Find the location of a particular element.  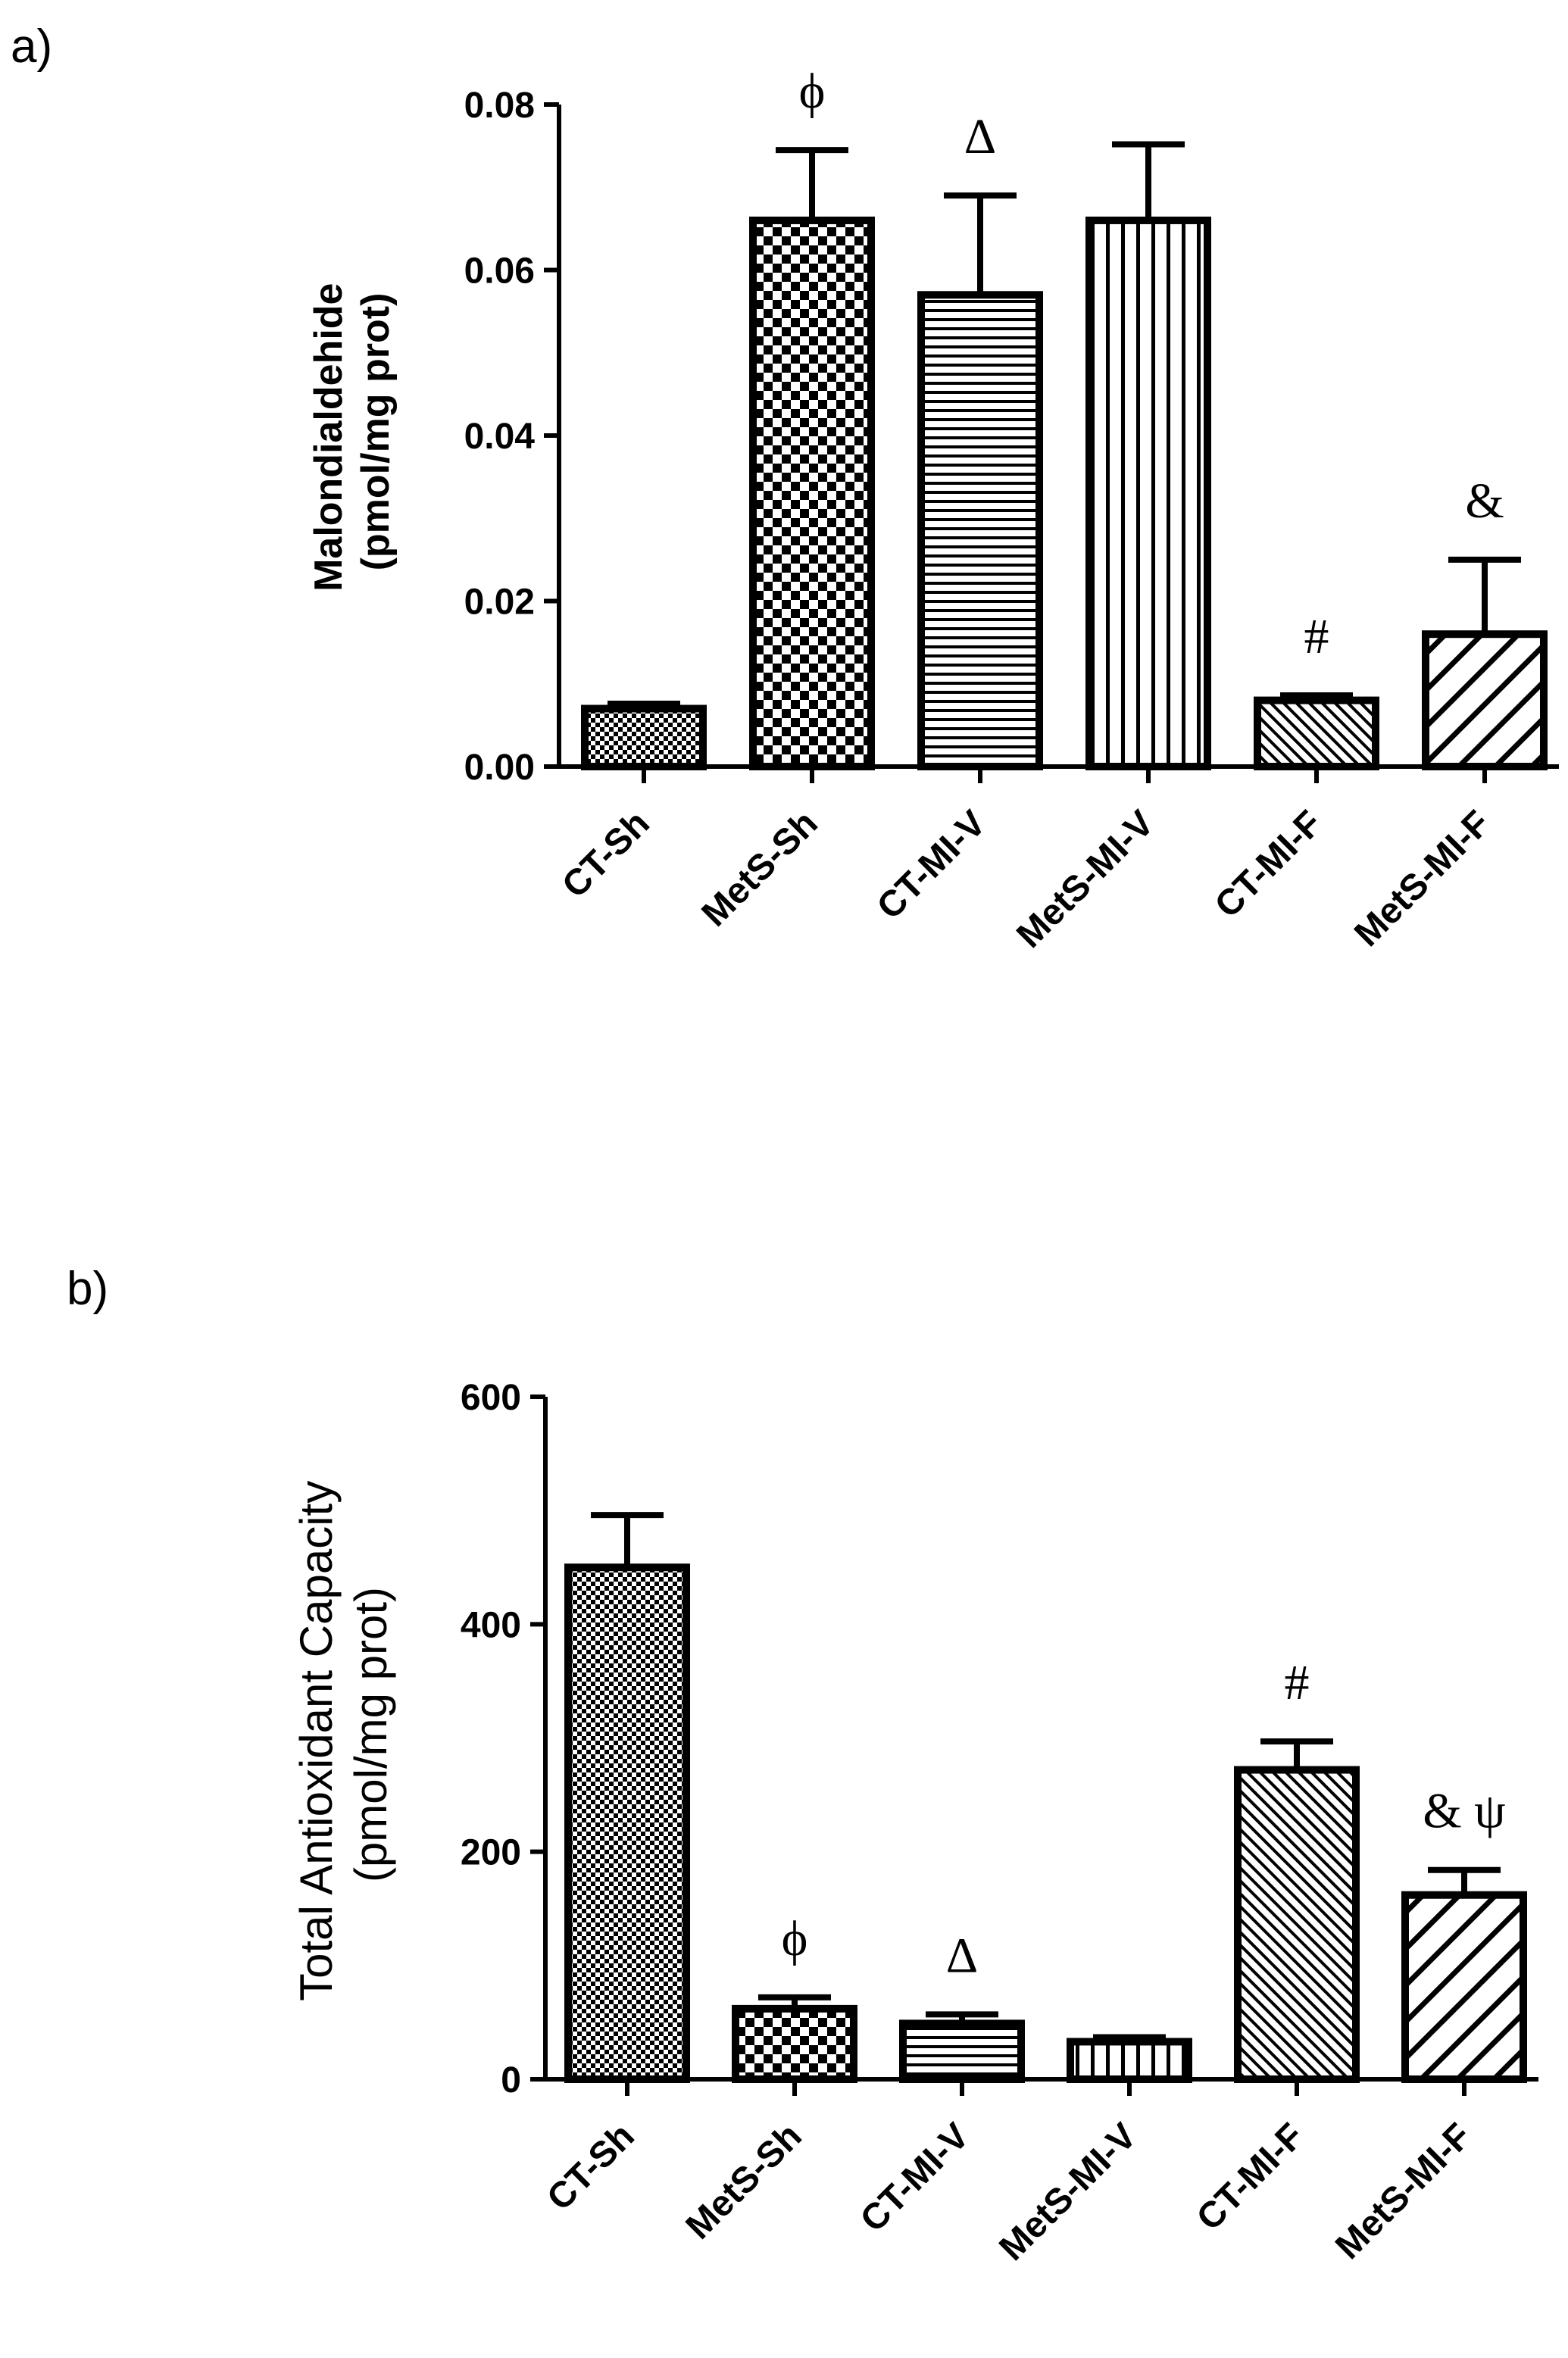

panel-label: a) is located at coordinates (32, 46).